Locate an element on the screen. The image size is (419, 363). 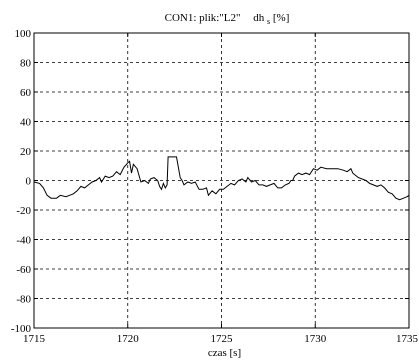
x-axis-label: czas [s] is located at coordinates (224, 353).